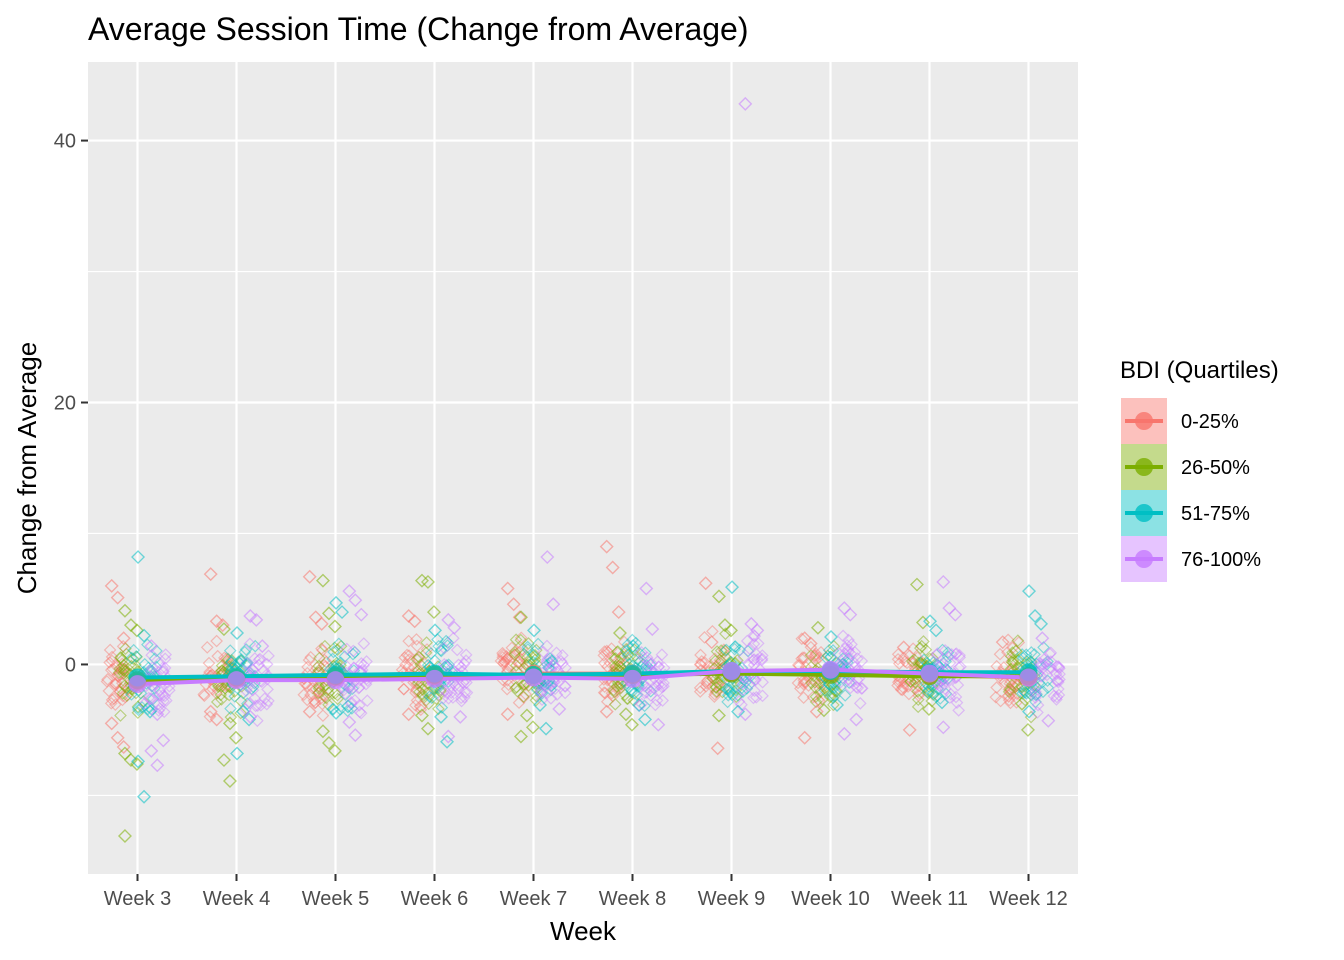 The height and width of the screenshot is (960, 1344). Describe the element at coordinates (1144, 467) in the screenshot. I see `legend-key-point` at that location.